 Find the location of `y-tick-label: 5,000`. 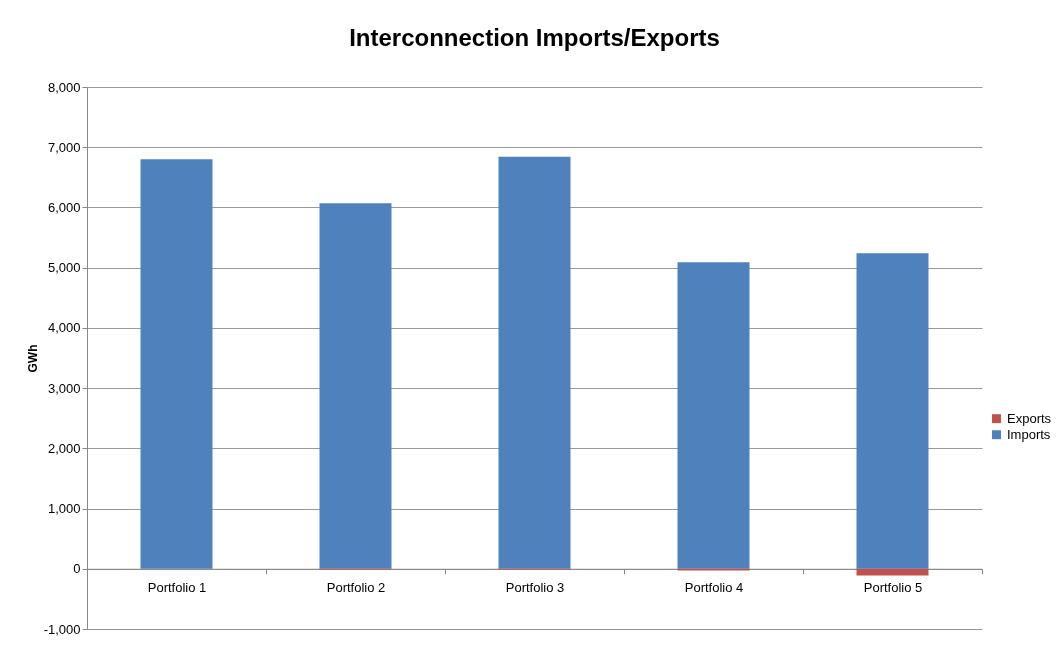

y-tick-label: 5,000 is located at coordinates (64, 268).